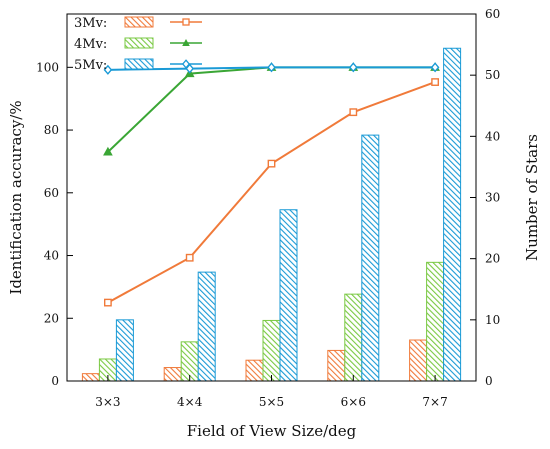  I want to click on y-left-tick-label: 0, so click(55, 381).